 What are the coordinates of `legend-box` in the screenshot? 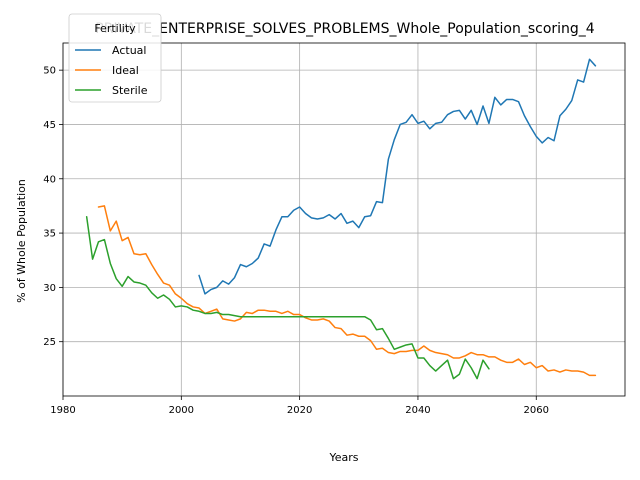 It's located at (115, 58).